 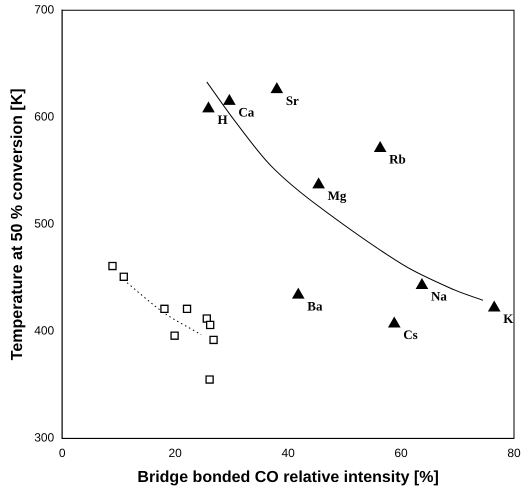 What do you see at coordinates (222, 120) in the screenshot?
I see `annotation: H` at bounding box center [222, 120].